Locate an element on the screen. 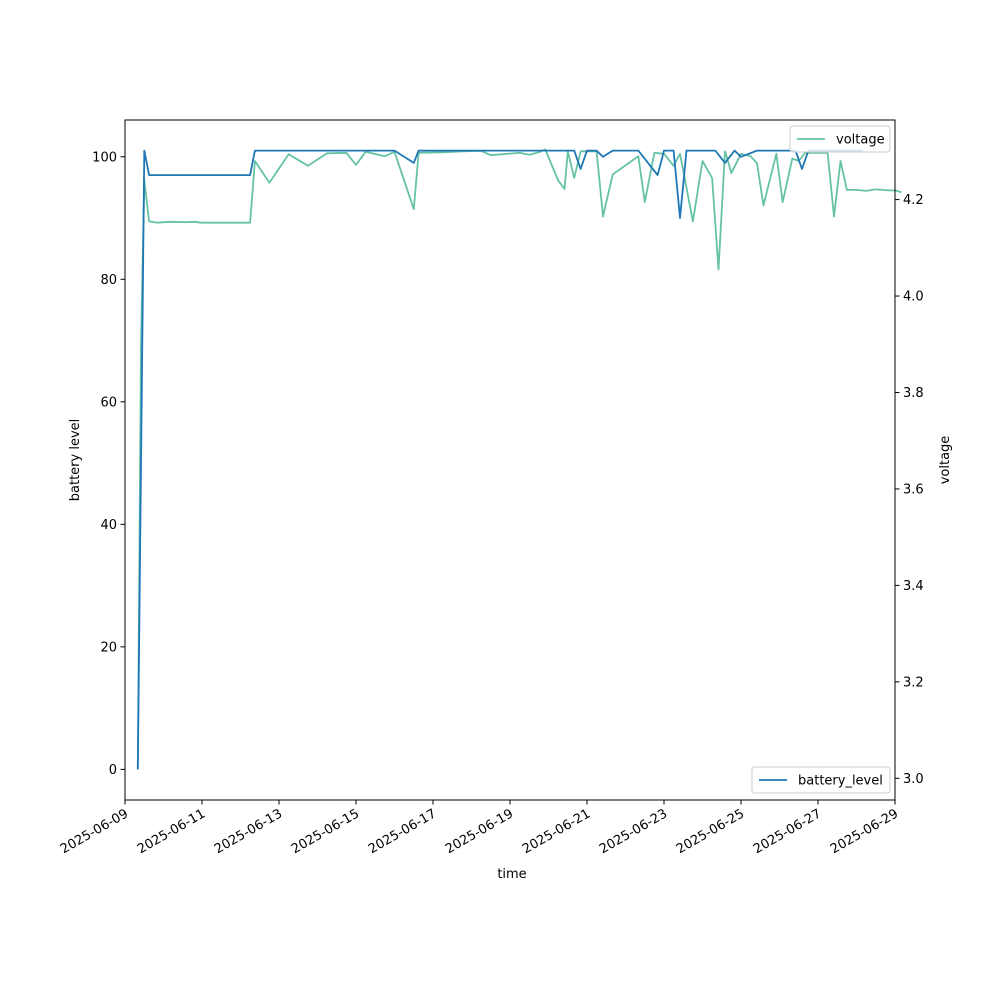  y-axis-right: 3.0 3.2 3.4 3.6 3.8 4.0 4.2 is located at coordinates (909, 490).